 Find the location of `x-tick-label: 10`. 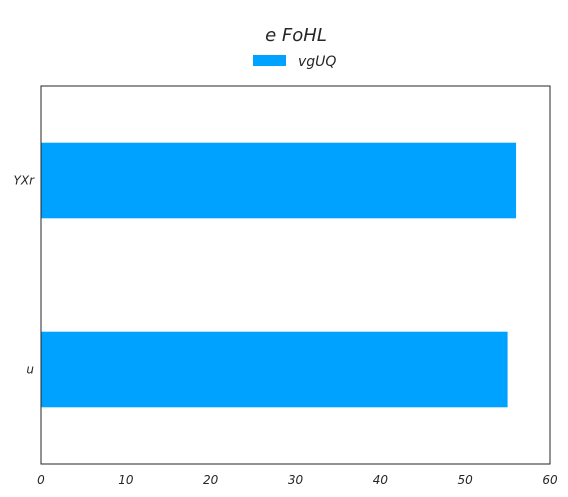

x-tick-label: 10 is located at coordinates (126, 480).